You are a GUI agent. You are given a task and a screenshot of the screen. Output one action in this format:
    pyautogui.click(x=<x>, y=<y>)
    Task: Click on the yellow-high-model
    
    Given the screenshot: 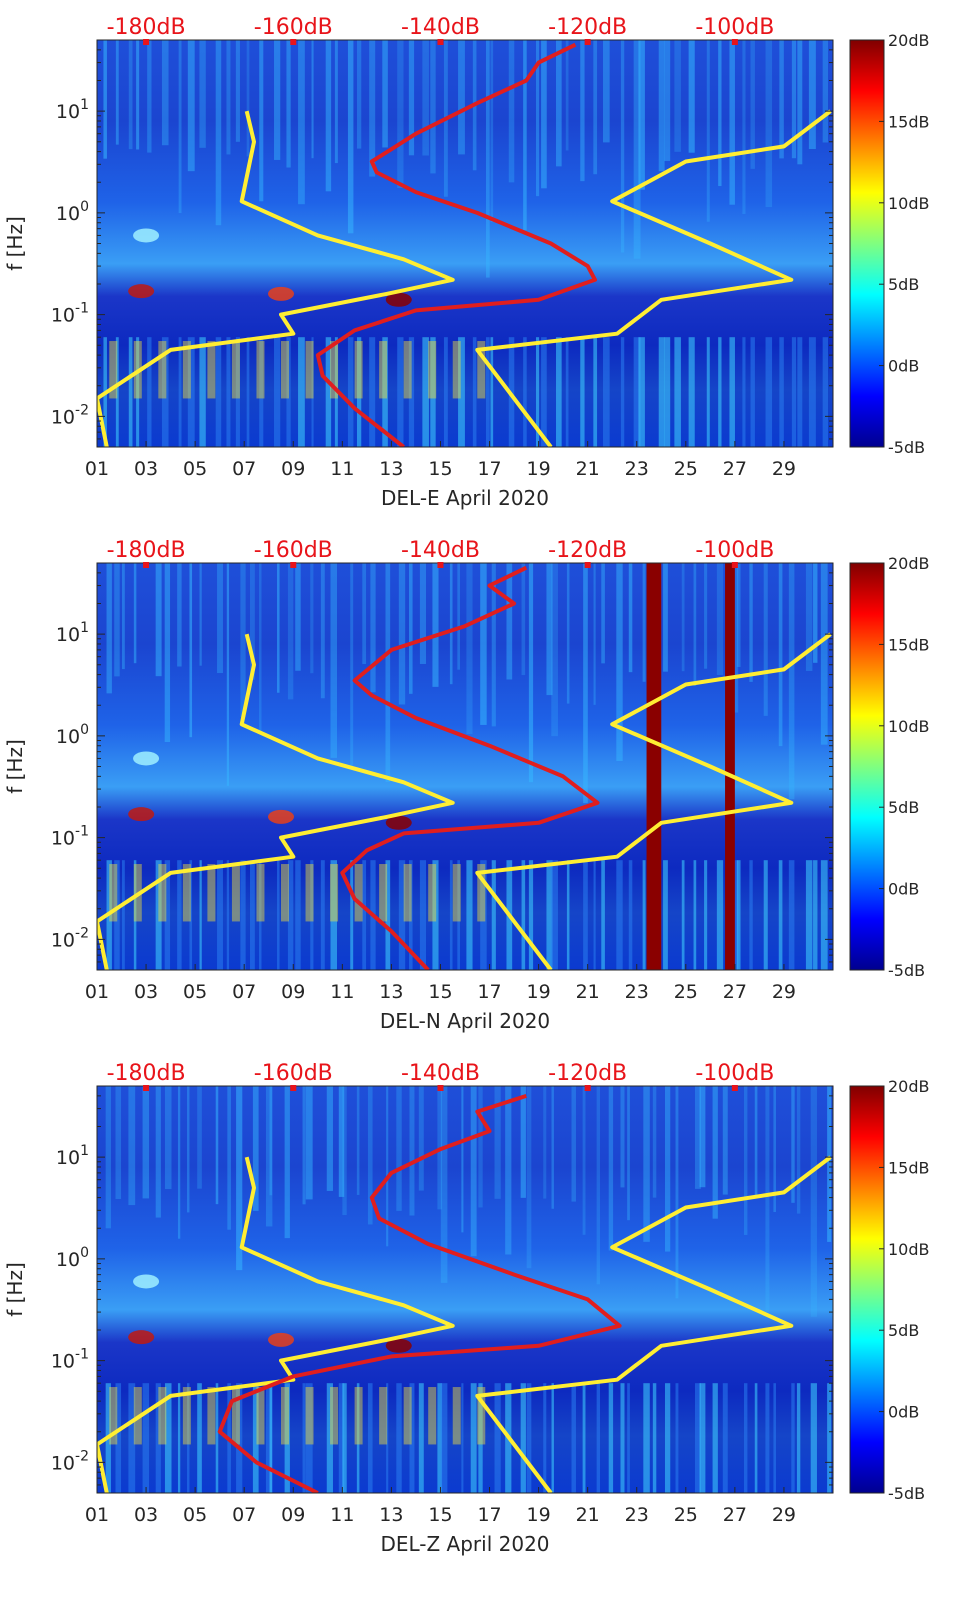 What is the action you would take?
    pyautogui.click(x=653, y=1324)
    